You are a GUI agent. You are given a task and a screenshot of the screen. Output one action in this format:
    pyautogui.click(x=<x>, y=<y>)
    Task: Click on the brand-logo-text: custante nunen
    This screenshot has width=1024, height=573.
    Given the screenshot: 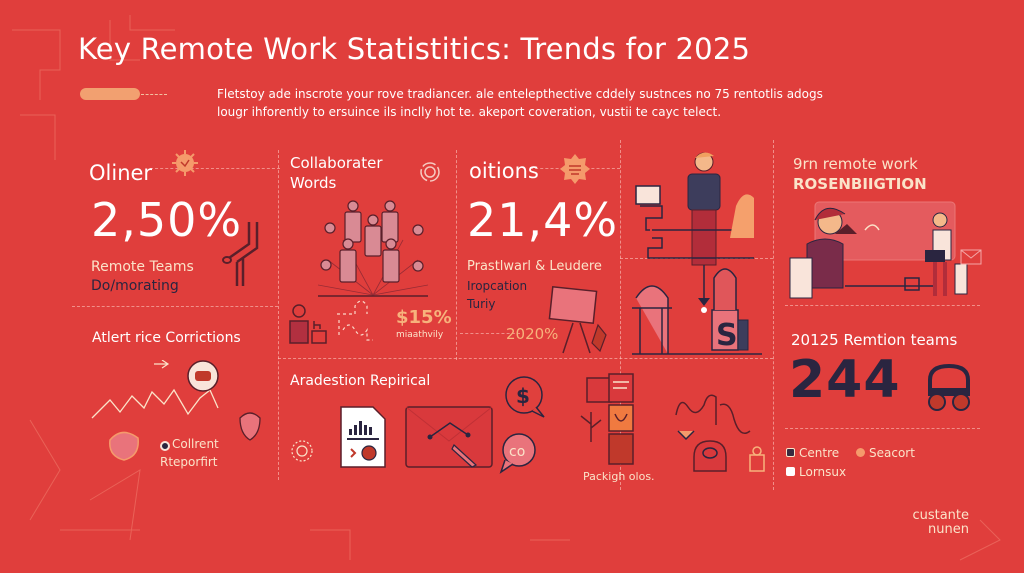 What is the action you would take?
    pyautogui.click(x=940, y=522)
    